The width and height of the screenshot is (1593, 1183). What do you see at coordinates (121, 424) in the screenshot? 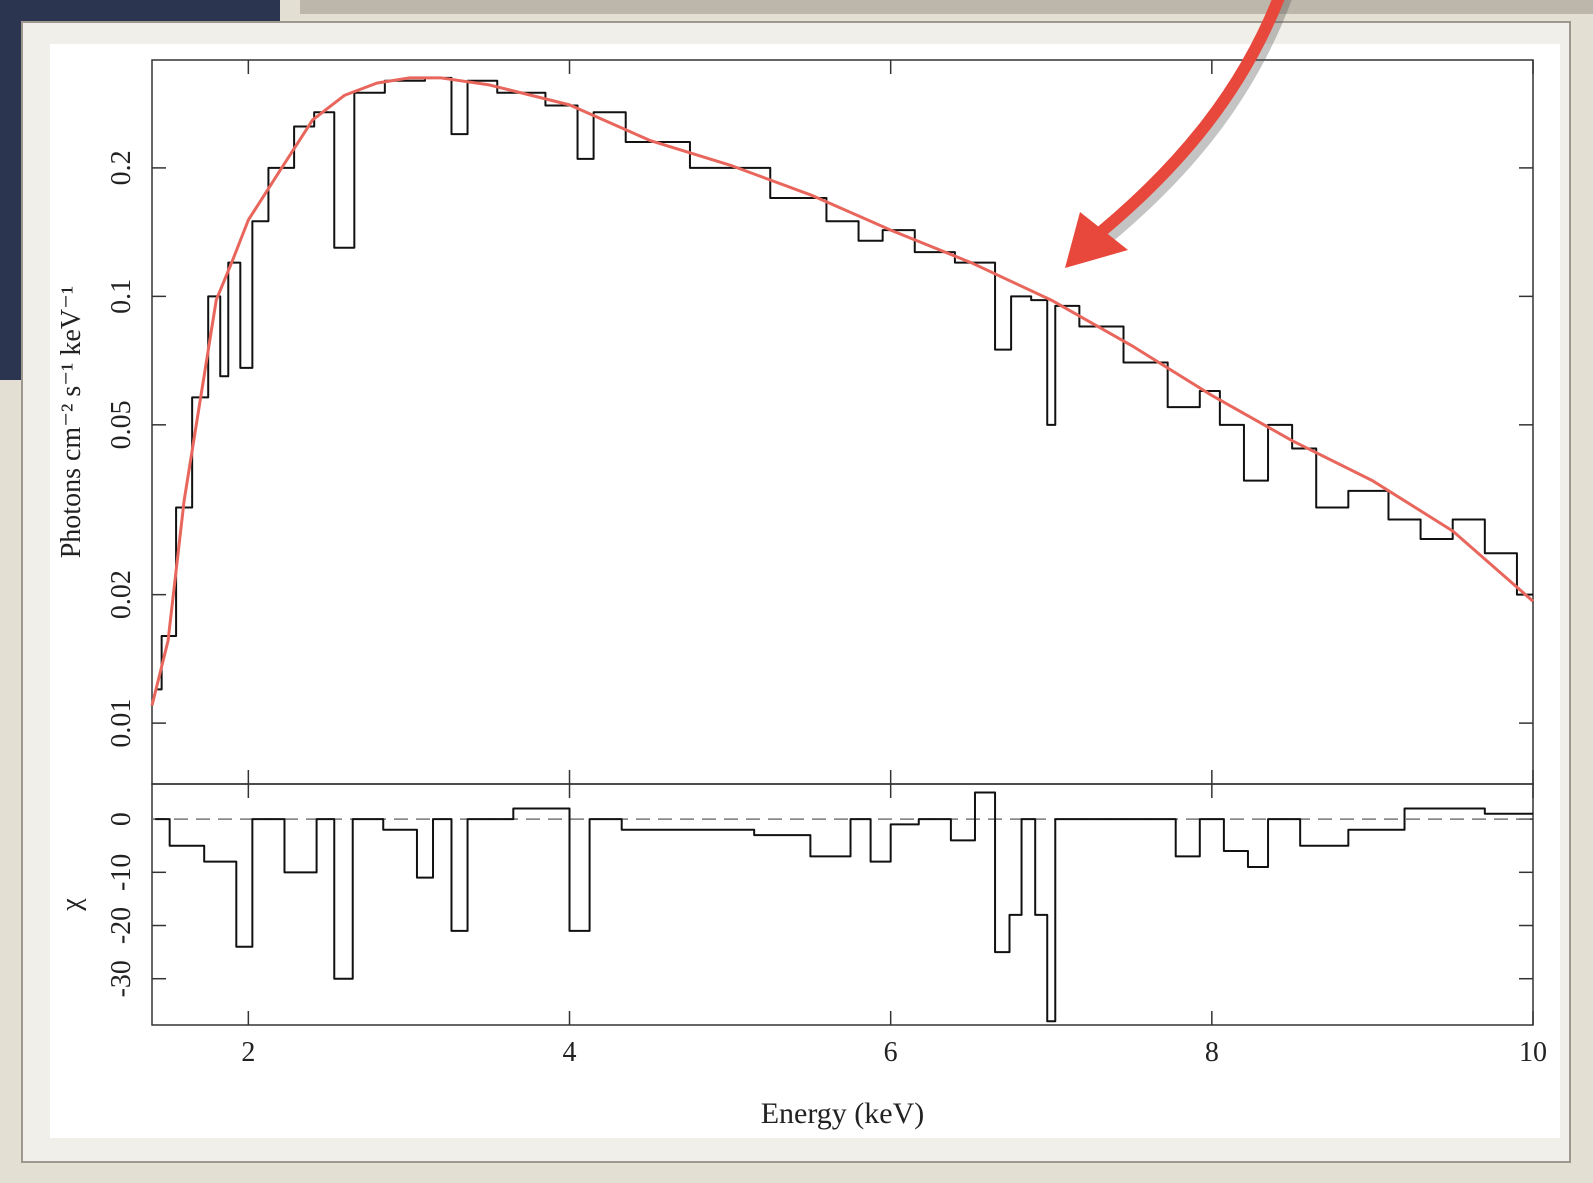
I see `y-tick-label: 0.05` at bounding box center [121, 424].